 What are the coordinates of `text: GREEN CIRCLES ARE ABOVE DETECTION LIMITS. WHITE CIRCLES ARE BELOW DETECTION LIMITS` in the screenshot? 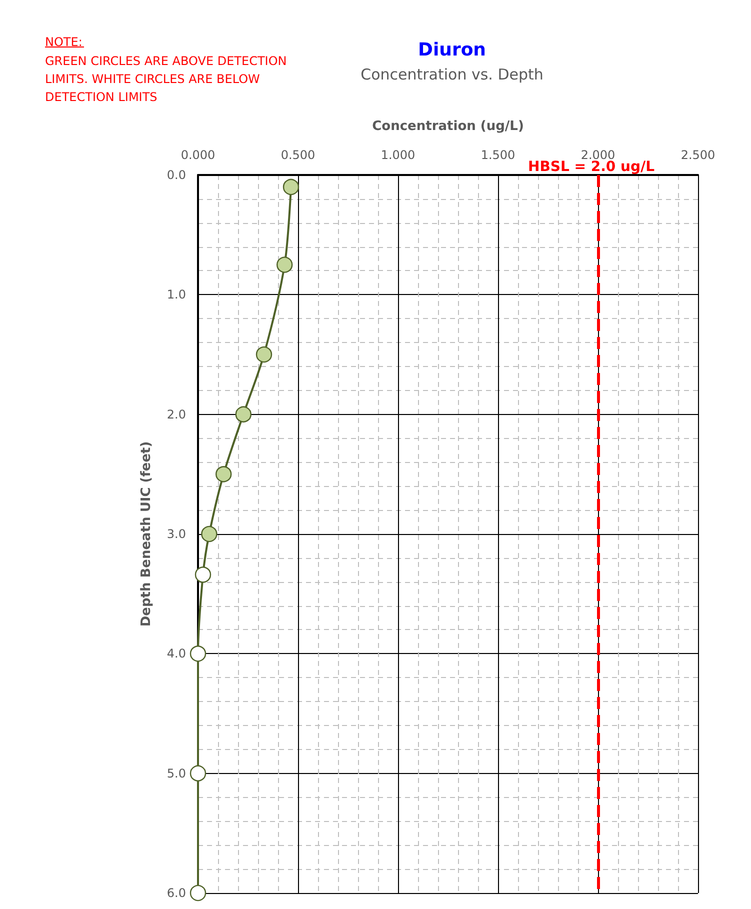 It's located at (168, 79).